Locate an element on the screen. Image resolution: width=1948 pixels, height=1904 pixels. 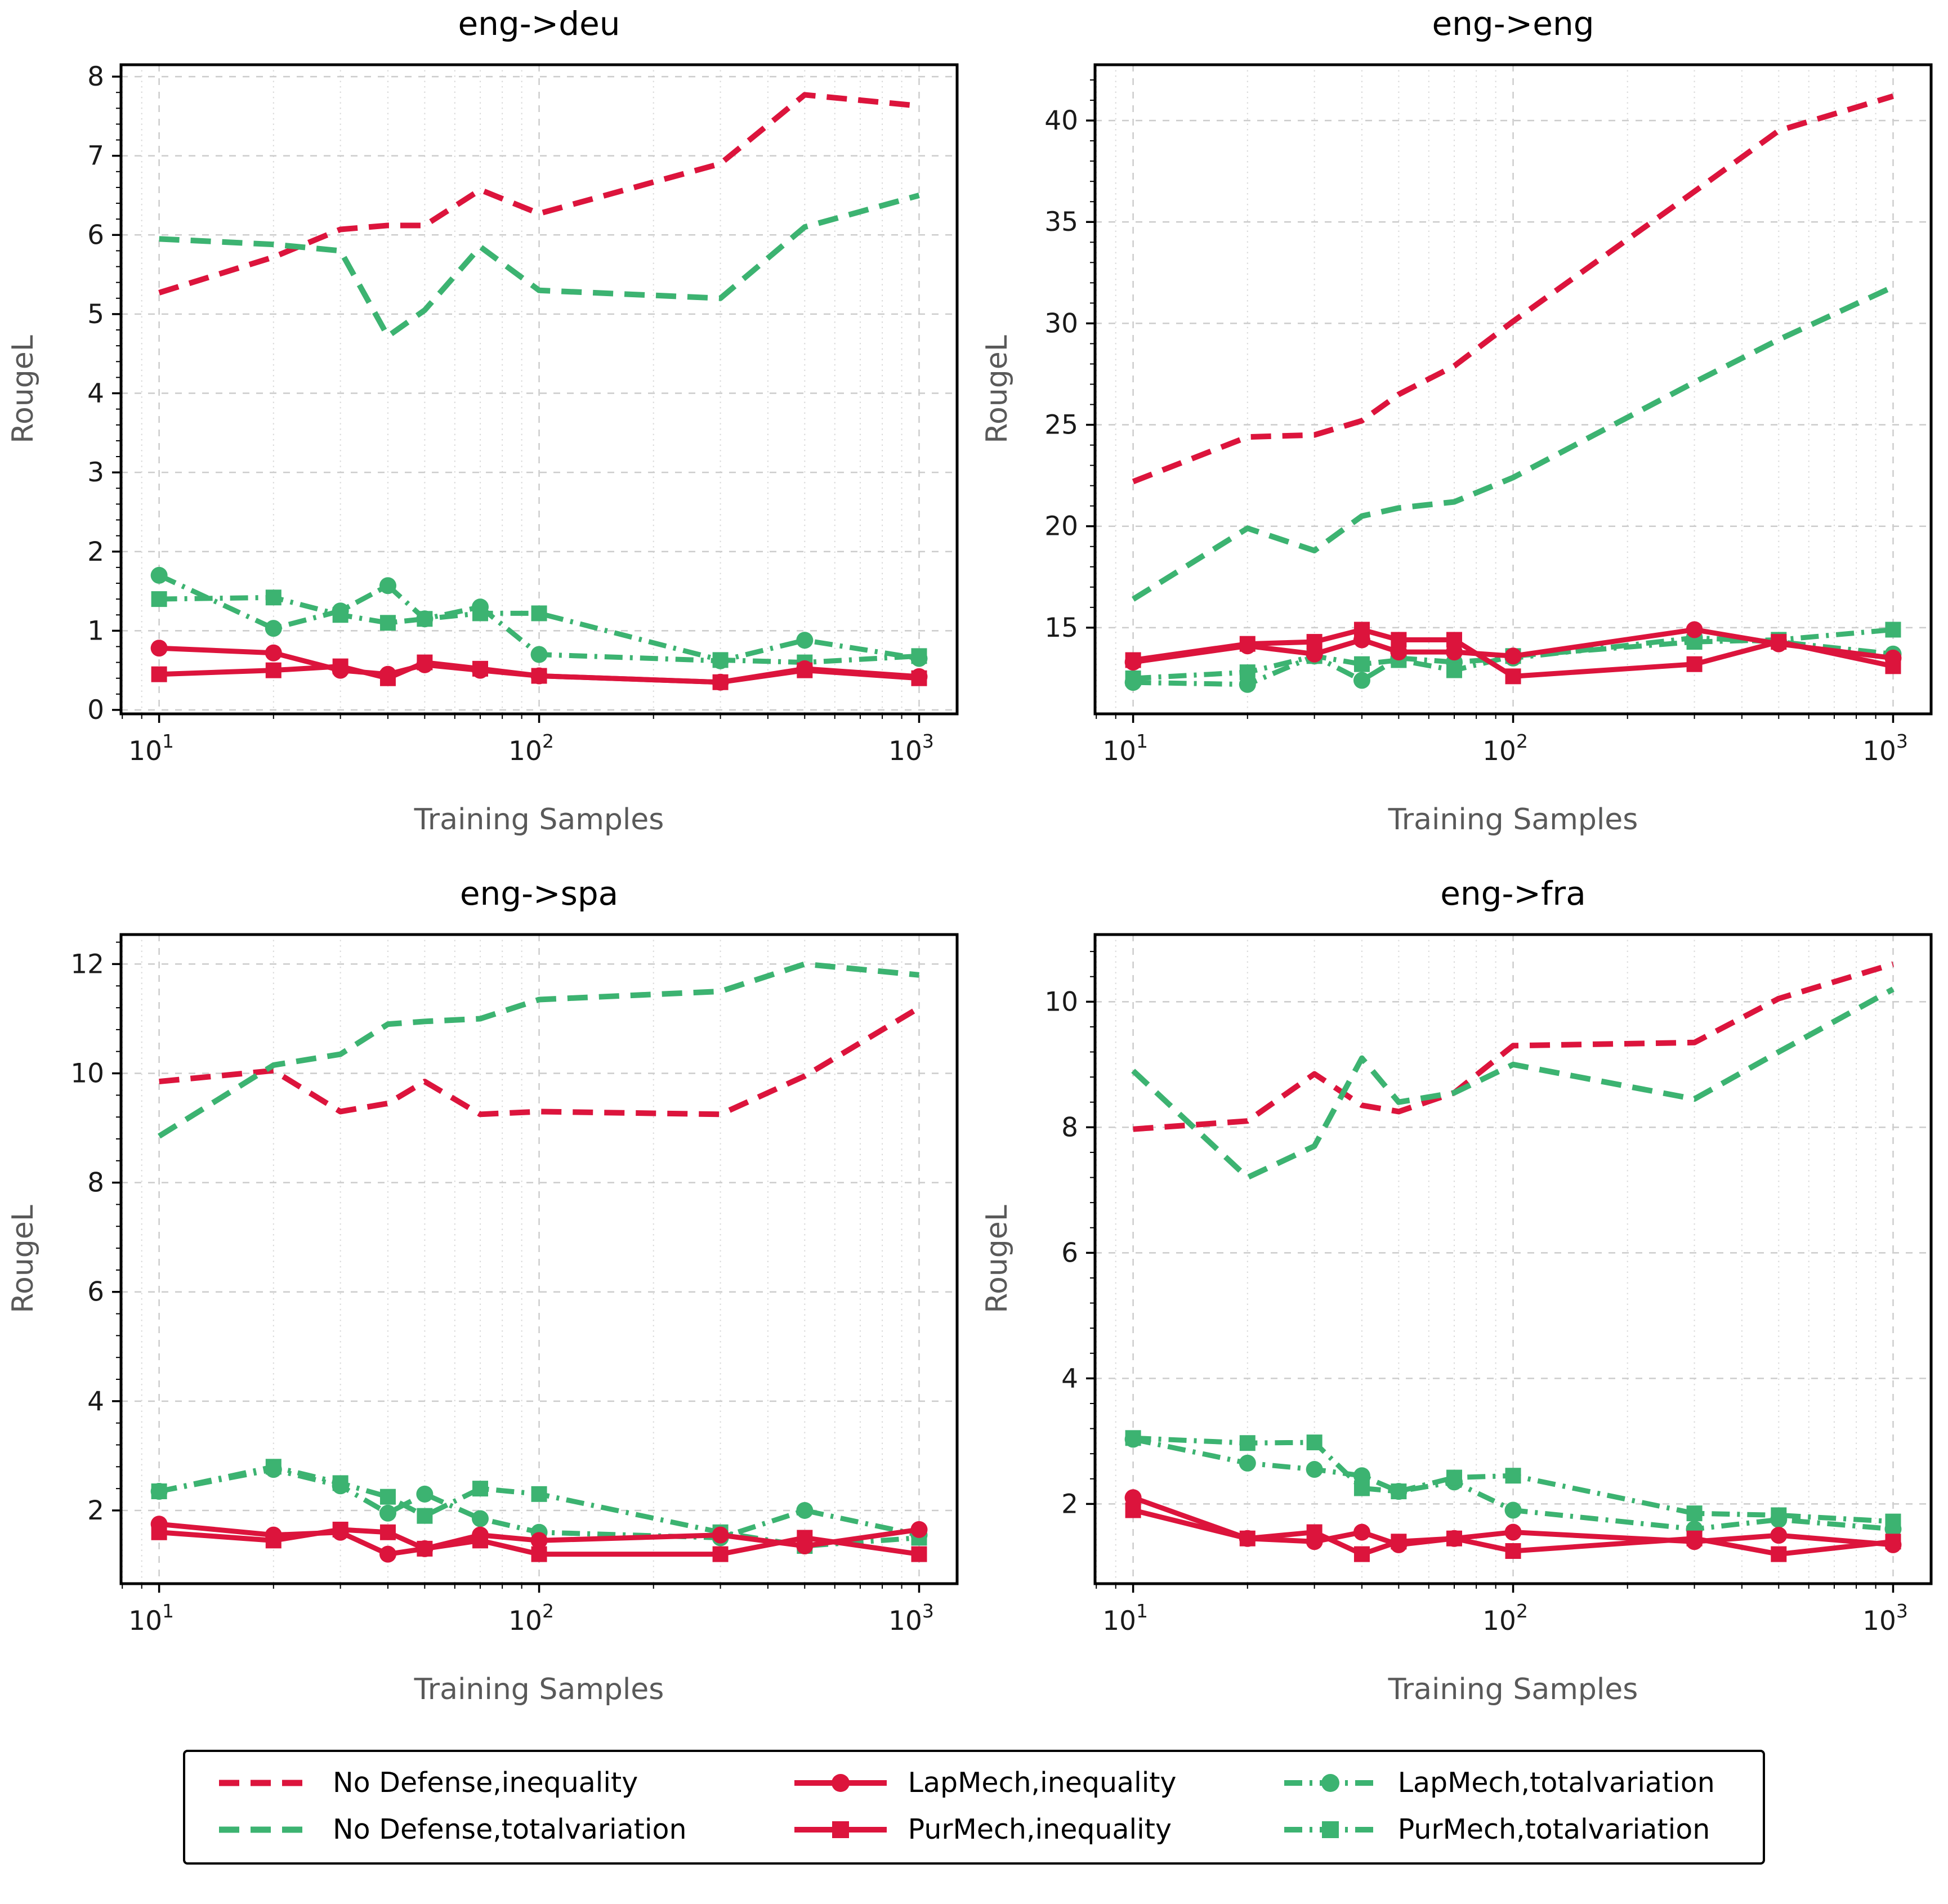
svg-text: 20 is located at coordinates (1061, 526).